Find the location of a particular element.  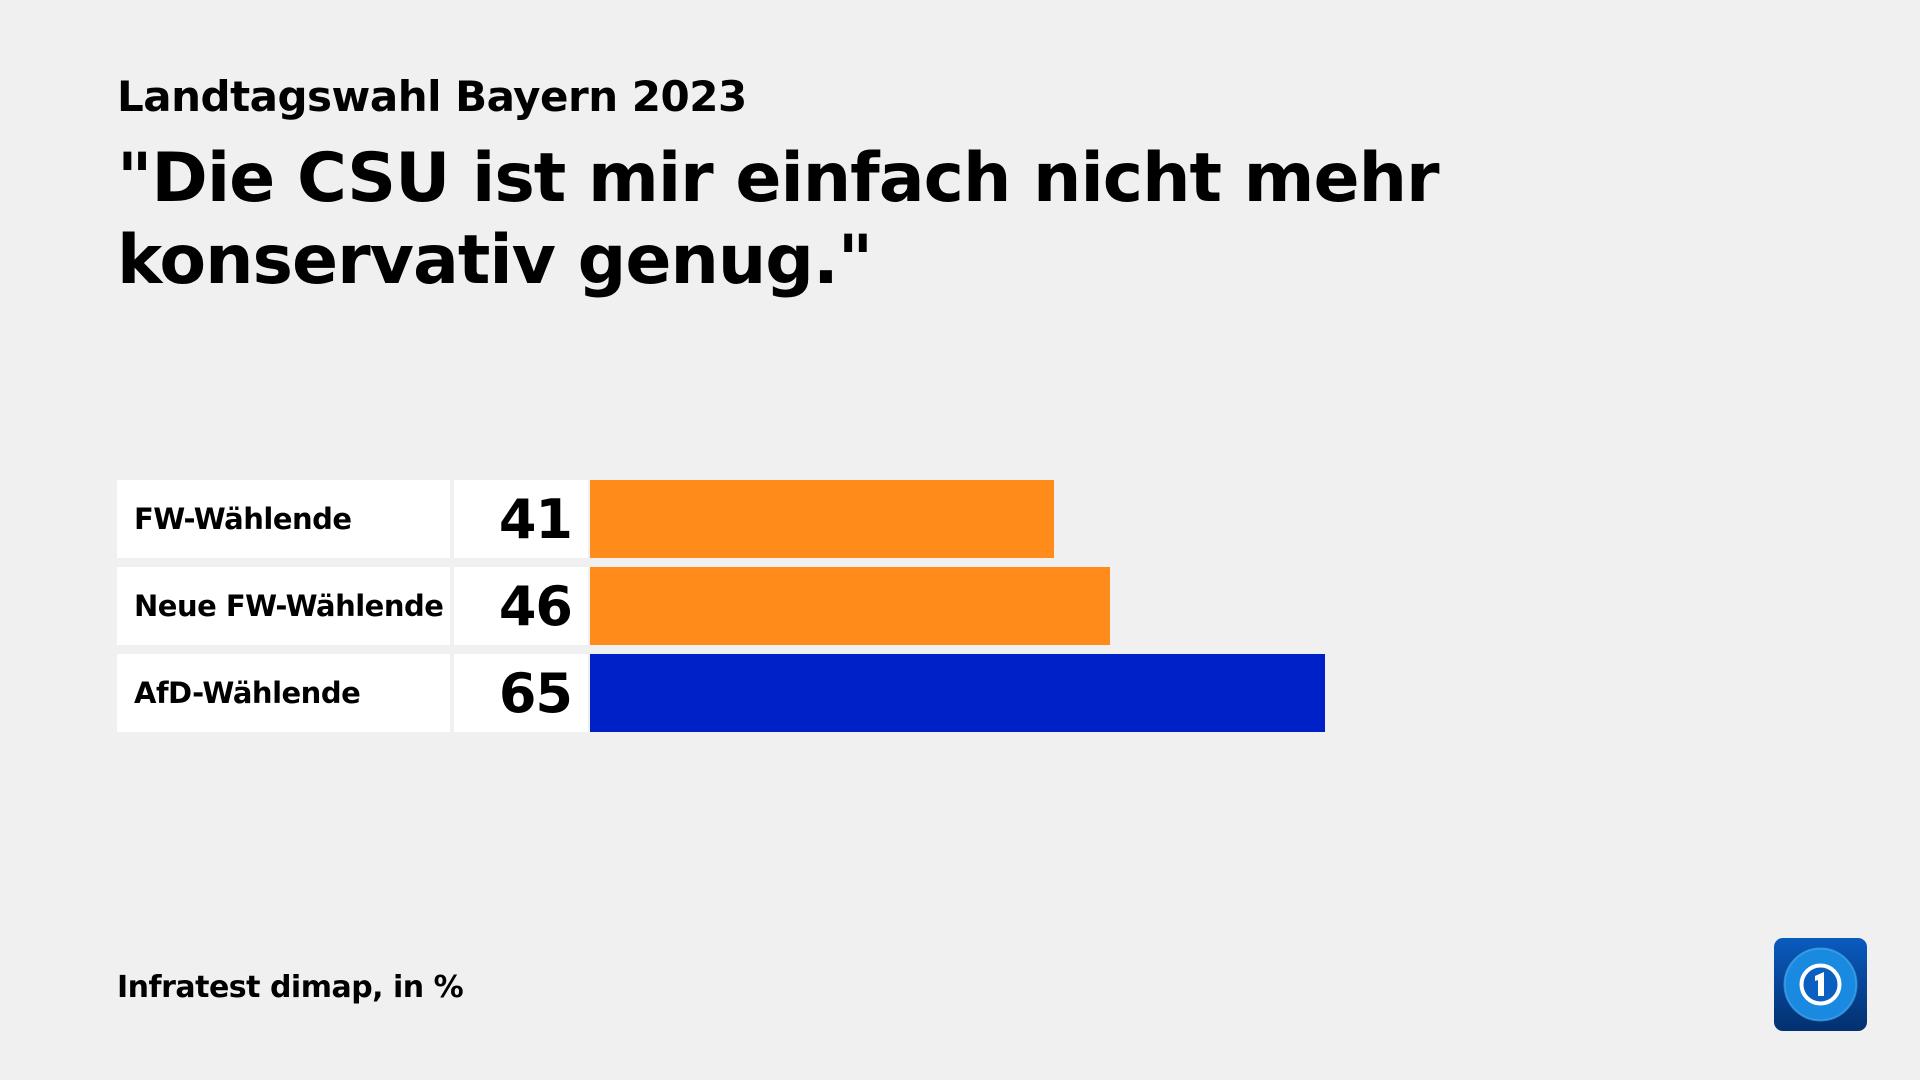

category-label: Neue FW-Wählende is located at coordinates (283, 606).